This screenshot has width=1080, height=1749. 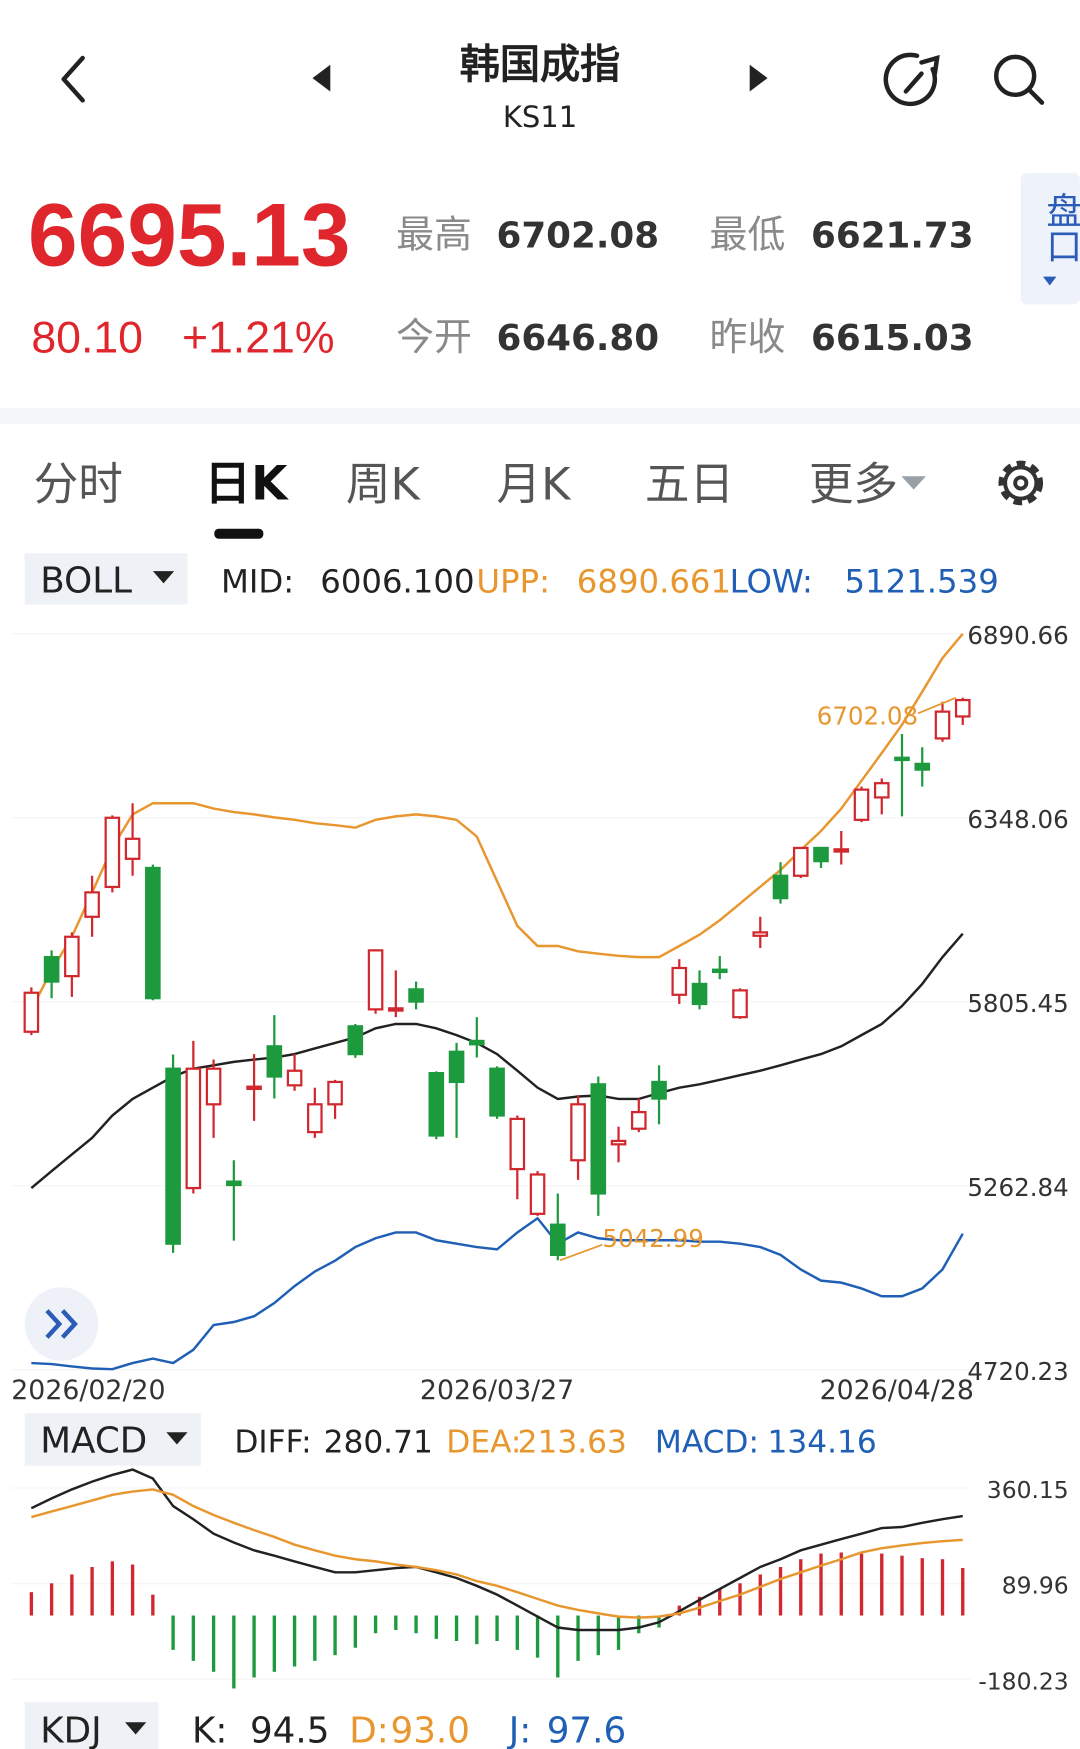 What do you see at coordinates (534, 485) in the screenshot?
I see `tab: 月K` at bounding box center [534, 485].